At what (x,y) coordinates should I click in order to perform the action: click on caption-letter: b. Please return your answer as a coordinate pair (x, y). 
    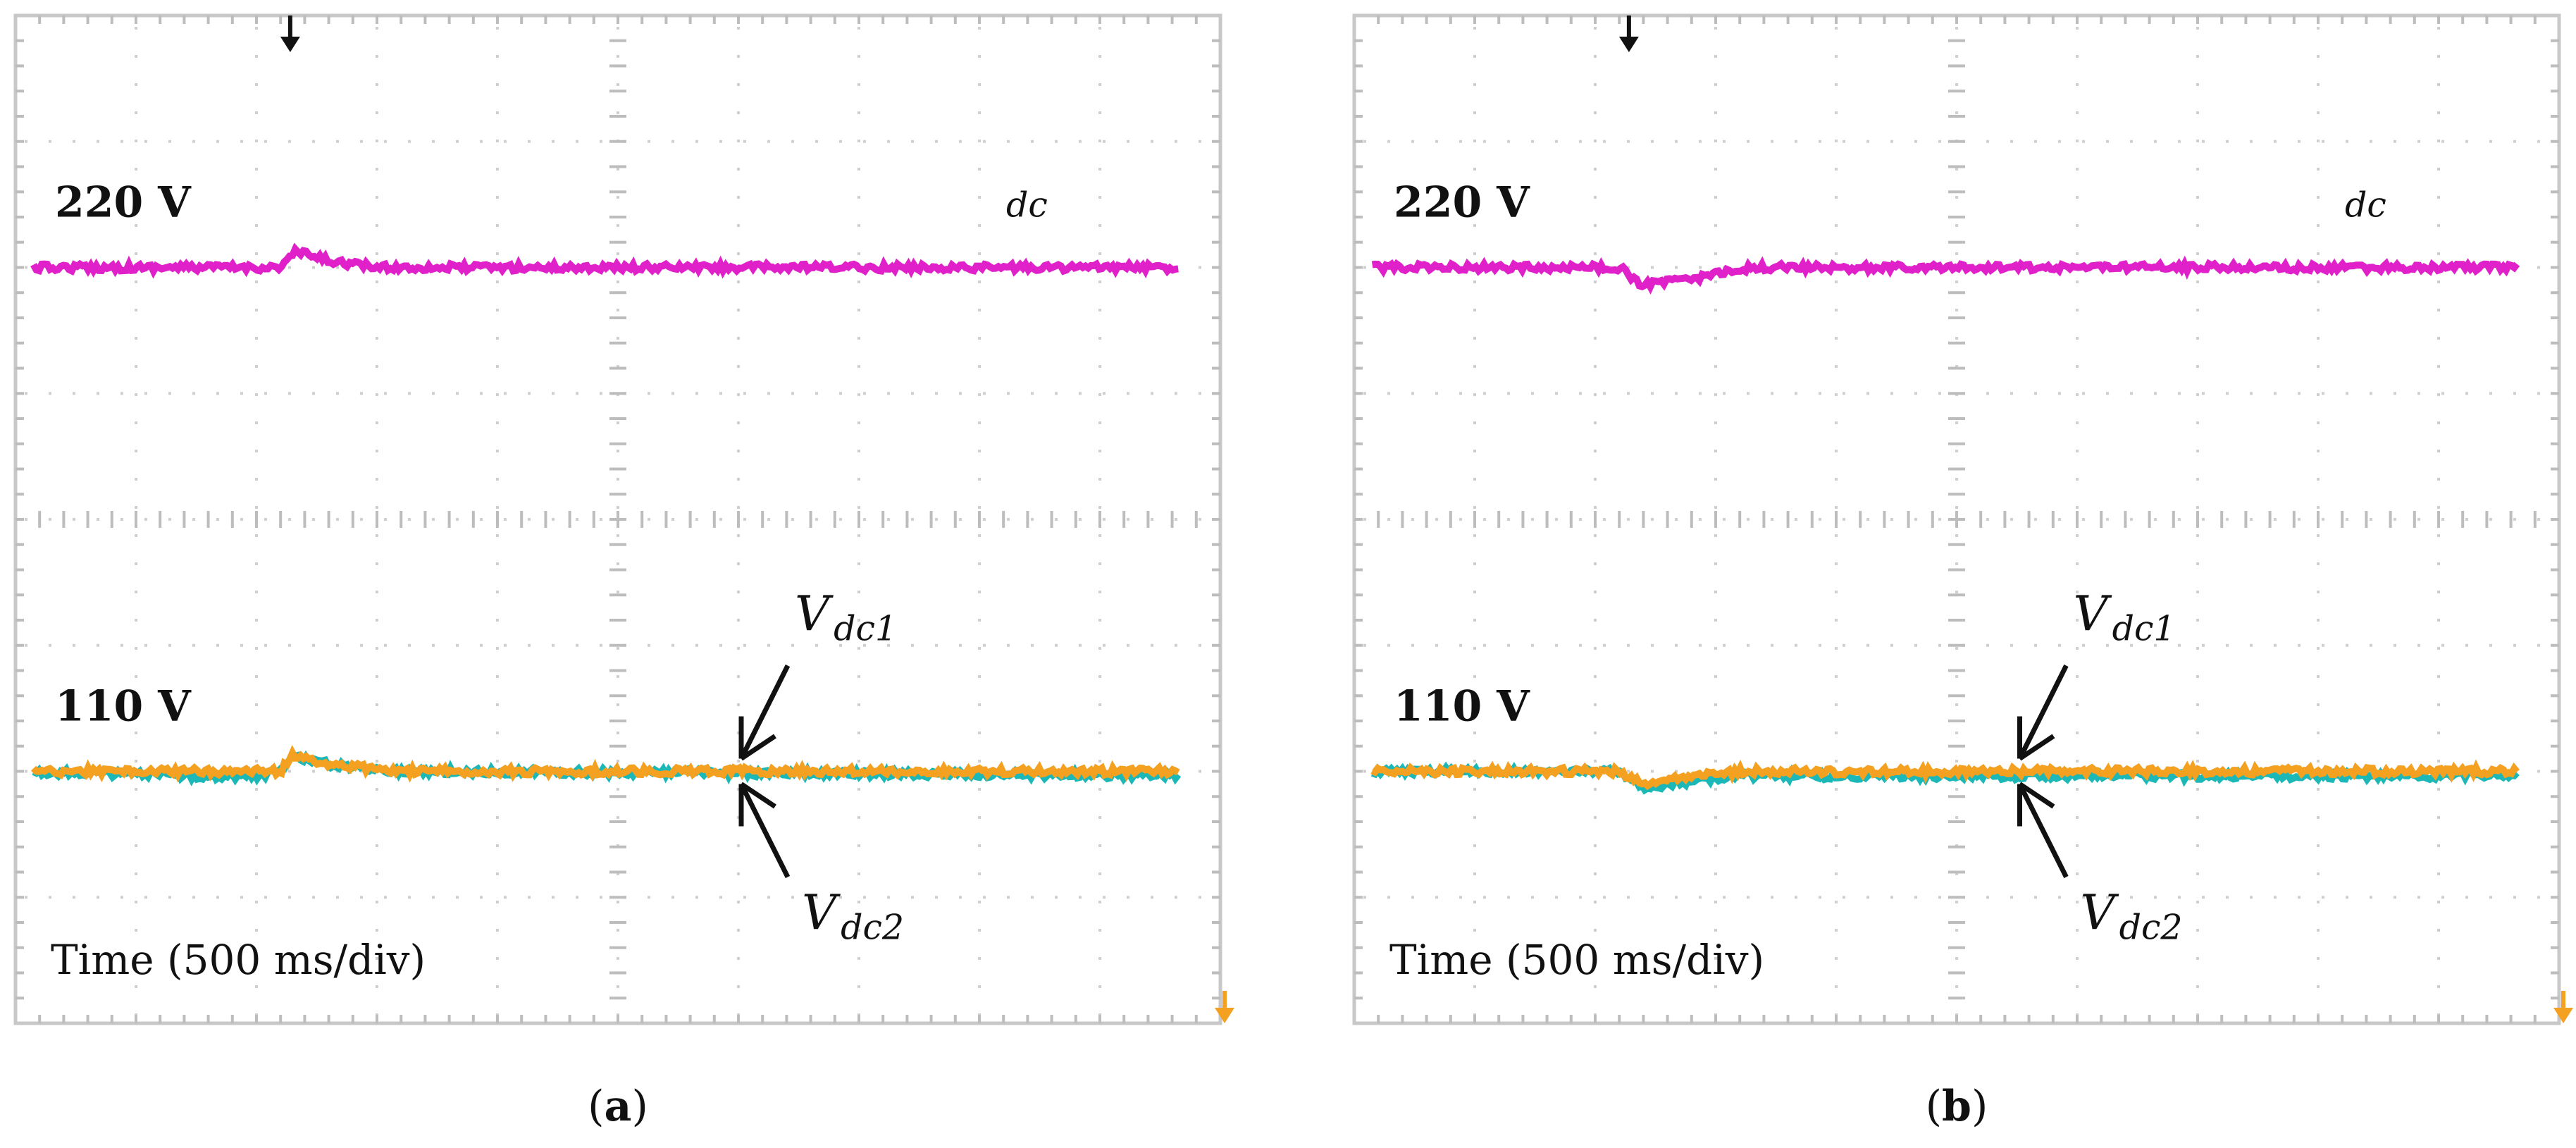
    Looking at the image, I should click on (1956, 1106).